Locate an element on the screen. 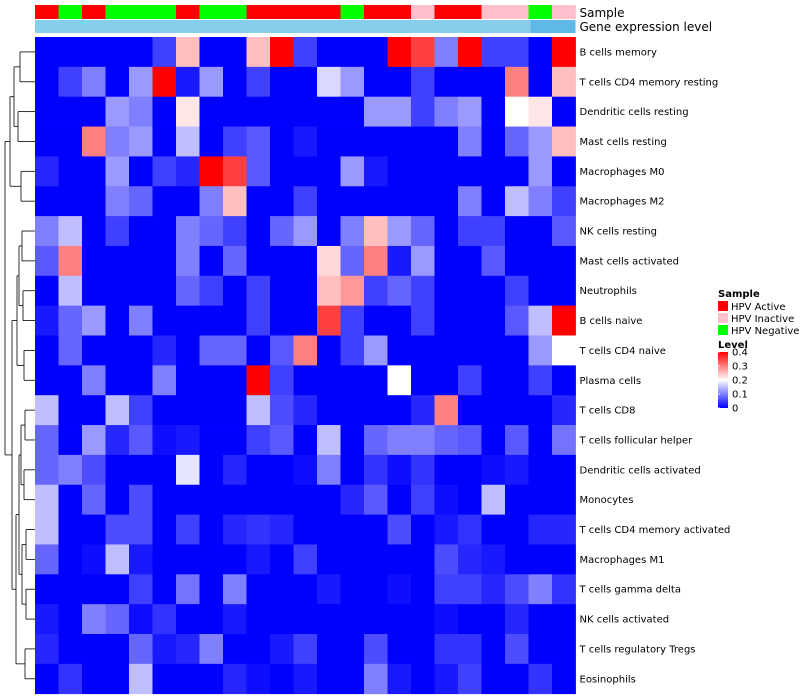 The height and width of the screenshot is (700, 800). row-label: B cells naive is located at coordinates (611, 321).